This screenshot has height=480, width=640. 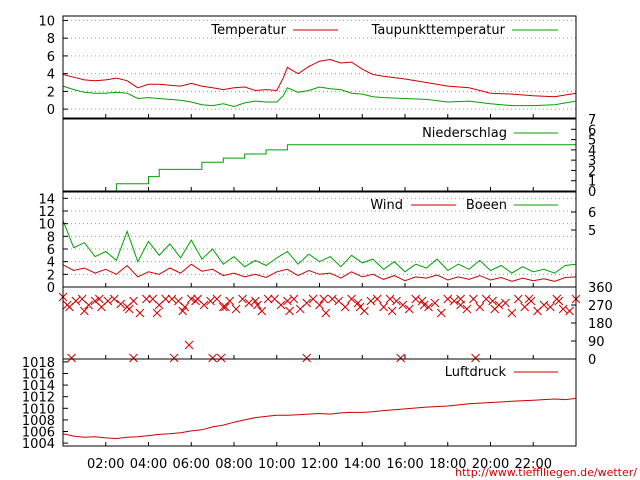 I want to click on xtick-label-06:00: 06:00, so click(x=191, y=464).